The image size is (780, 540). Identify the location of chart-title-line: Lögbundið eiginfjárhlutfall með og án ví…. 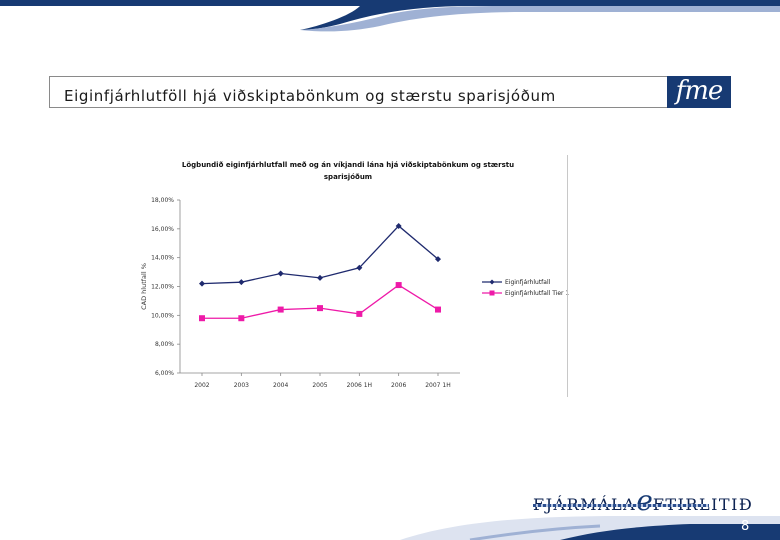
(348, 165).